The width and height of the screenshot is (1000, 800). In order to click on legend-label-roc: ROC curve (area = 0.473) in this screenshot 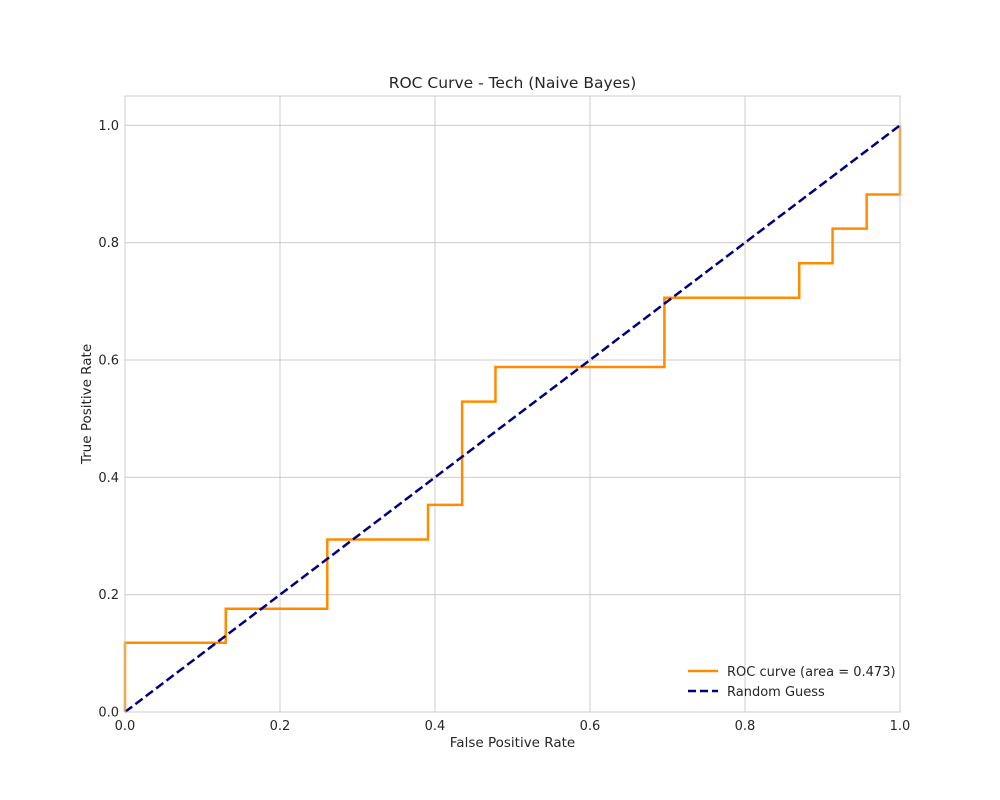, I will do `click(811, 672)`.